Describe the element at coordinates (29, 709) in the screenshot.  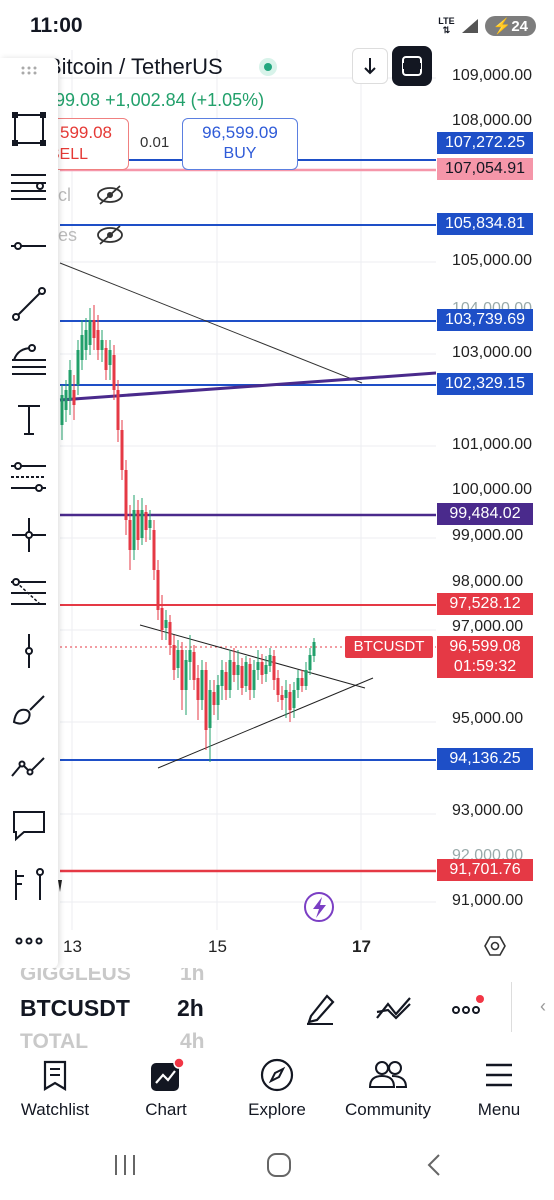
I see `brush-icon` at that location.